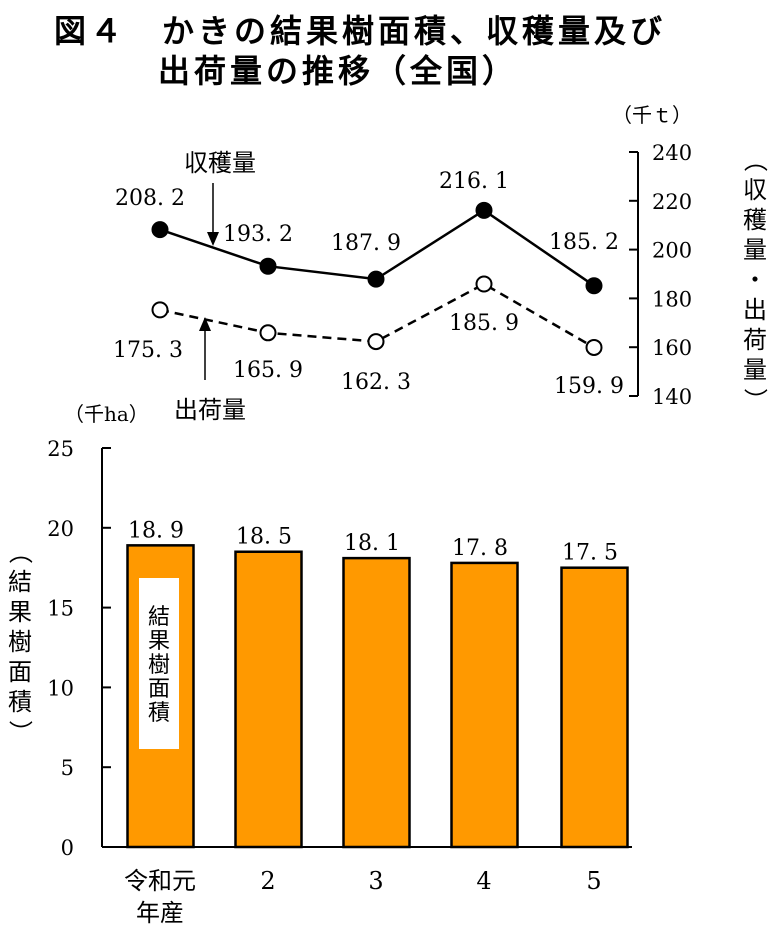  I want to click on bar-y-tick-label: 15, so click(60, 609).